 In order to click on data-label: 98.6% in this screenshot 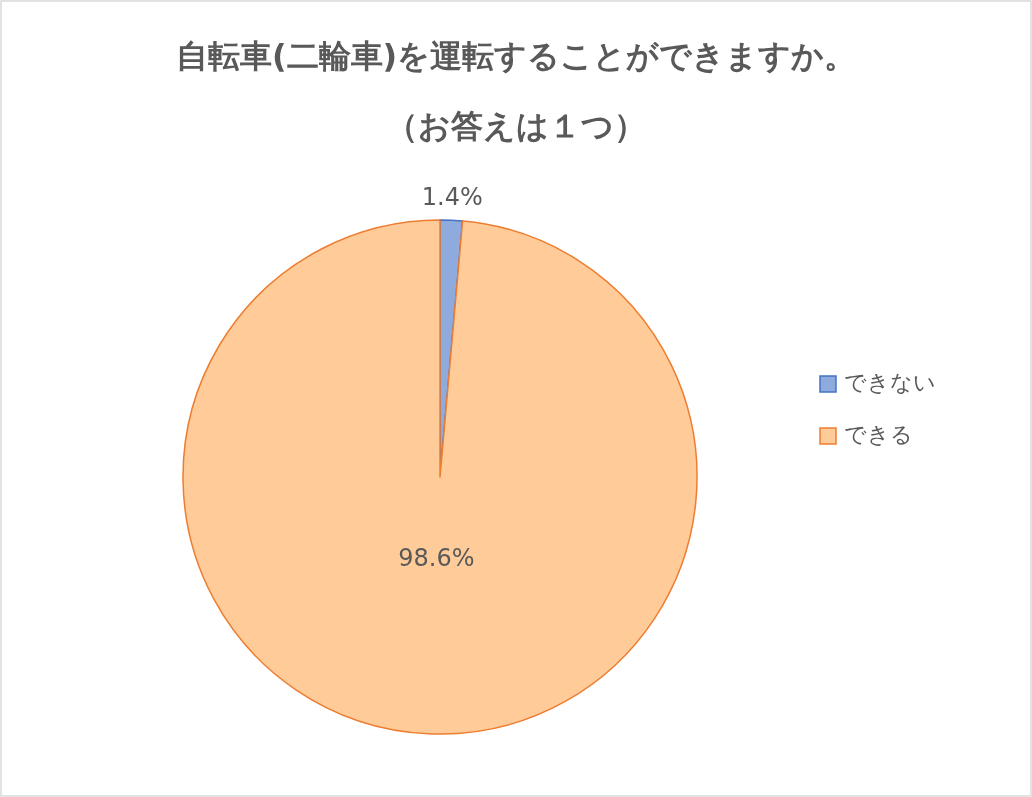, I will do `click(436, 558)`.